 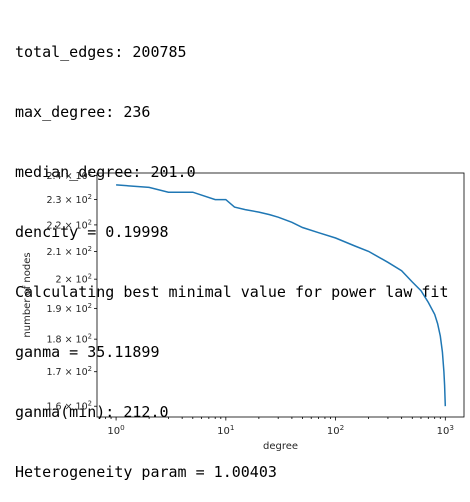 I want to click on output-line: median_degree: 201.0, so click(x=105, y=172).